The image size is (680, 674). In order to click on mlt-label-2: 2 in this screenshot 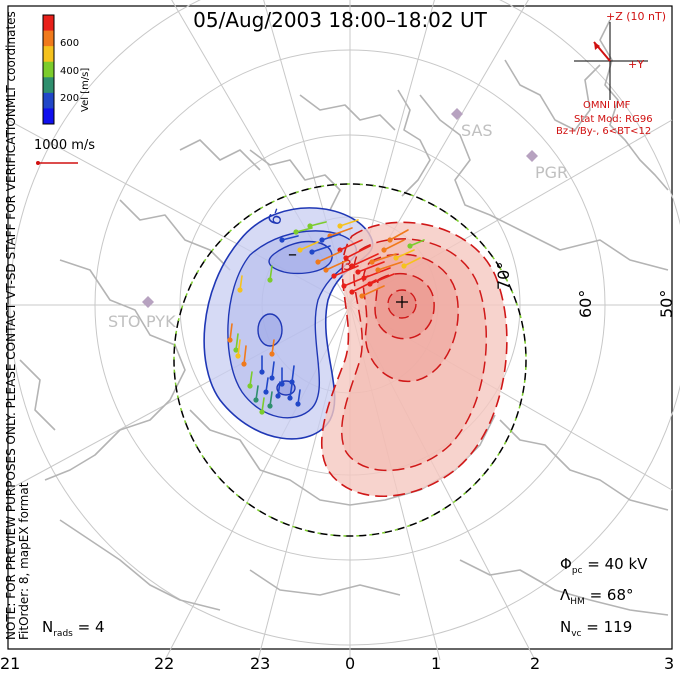, I will do `click(535, 663)`.